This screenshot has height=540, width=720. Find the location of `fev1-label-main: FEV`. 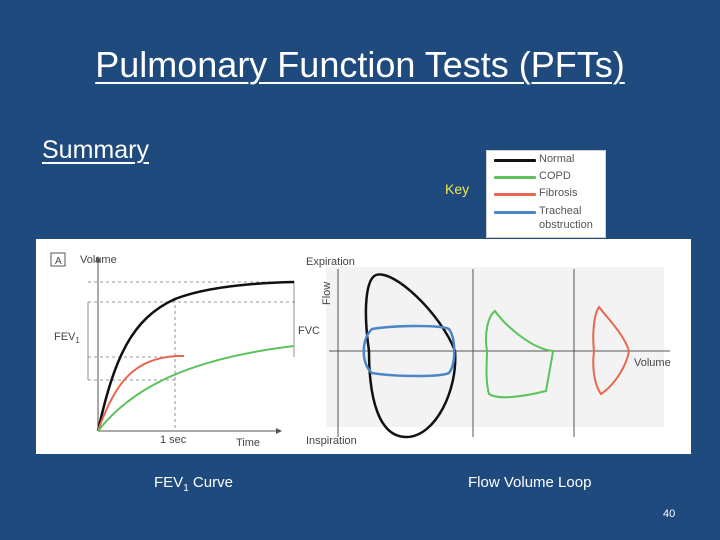

fev1-label-main: FEV is located at coordinates (65, 337).